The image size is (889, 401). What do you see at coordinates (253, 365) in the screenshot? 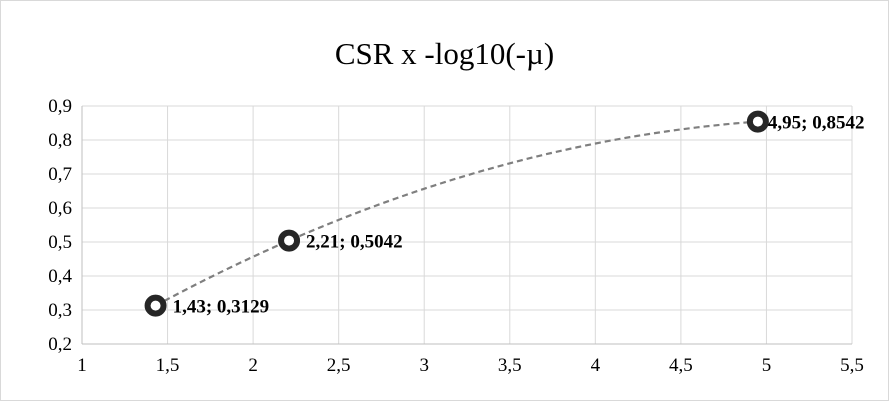
I see `x-tick-label: 2` at bounding box center [253, 365].